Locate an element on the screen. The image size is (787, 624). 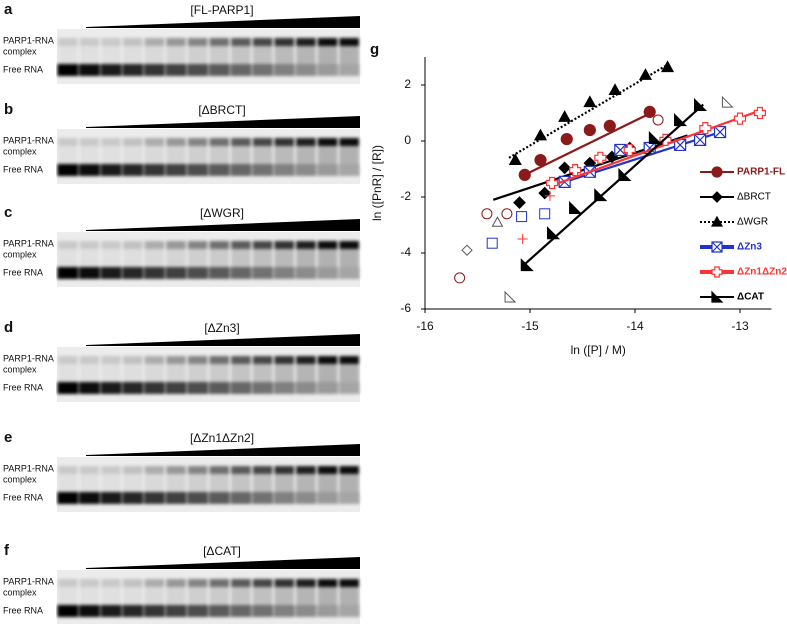
complex-label: complex is located at coordinates (20, 151).